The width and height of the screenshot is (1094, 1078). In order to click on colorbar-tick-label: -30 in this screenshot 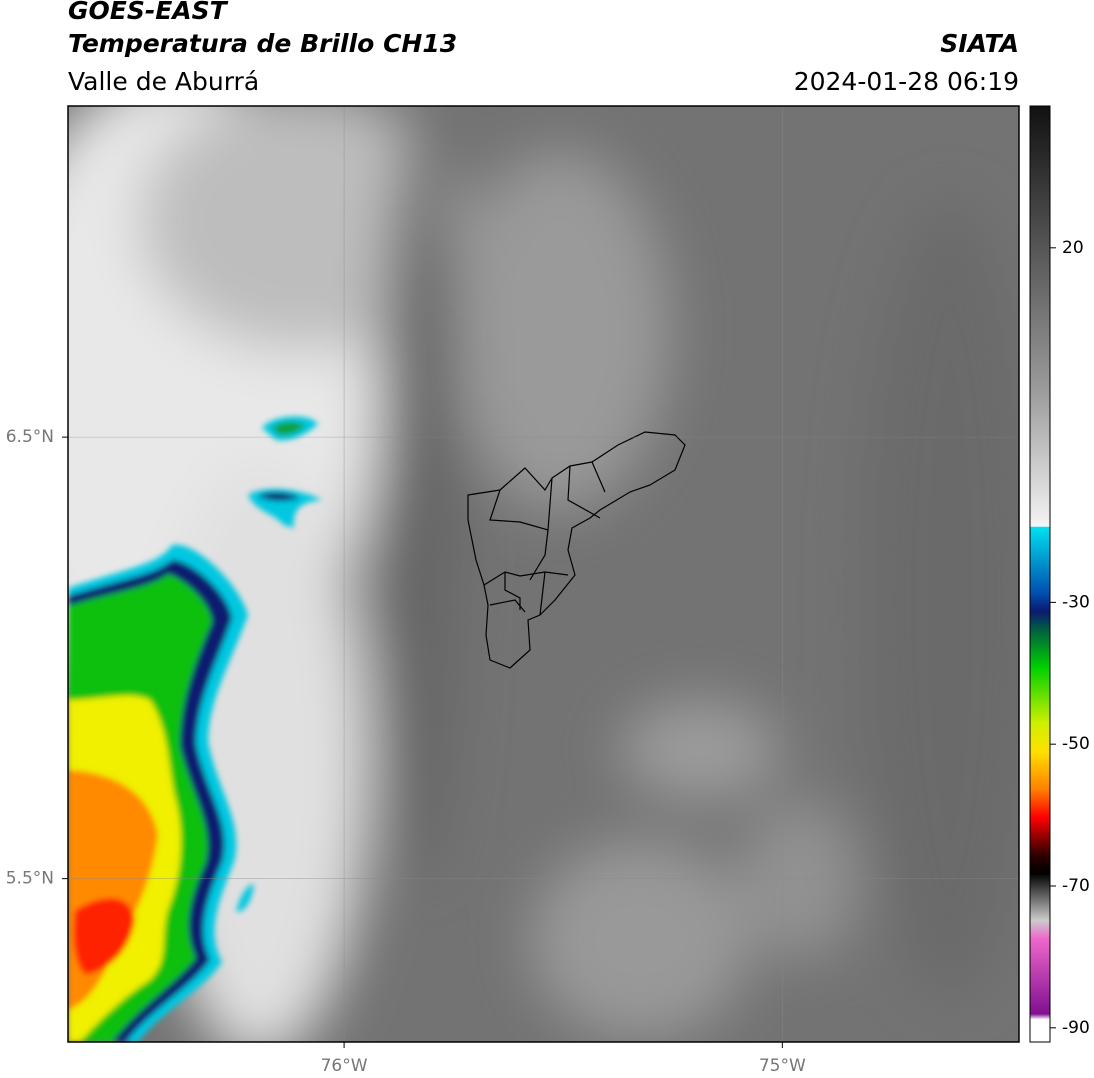, I will do `click(1076, 602)`.